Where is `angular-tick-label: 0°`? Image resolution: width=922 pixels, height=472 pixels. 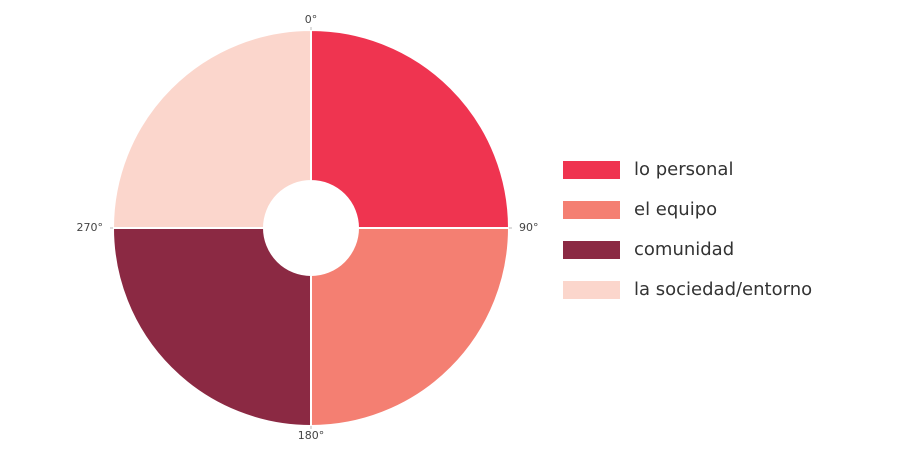 angular-tick-label: 0° is located at coordinates (311, 19).